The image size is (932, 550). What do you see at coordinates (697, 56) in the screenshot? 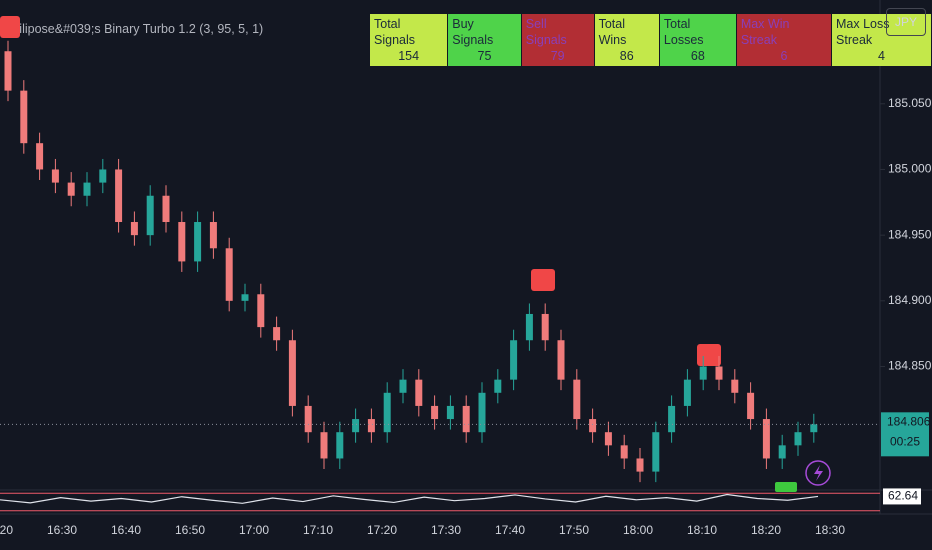
I see `stat-value: 68` at bounding box center [697, 56].